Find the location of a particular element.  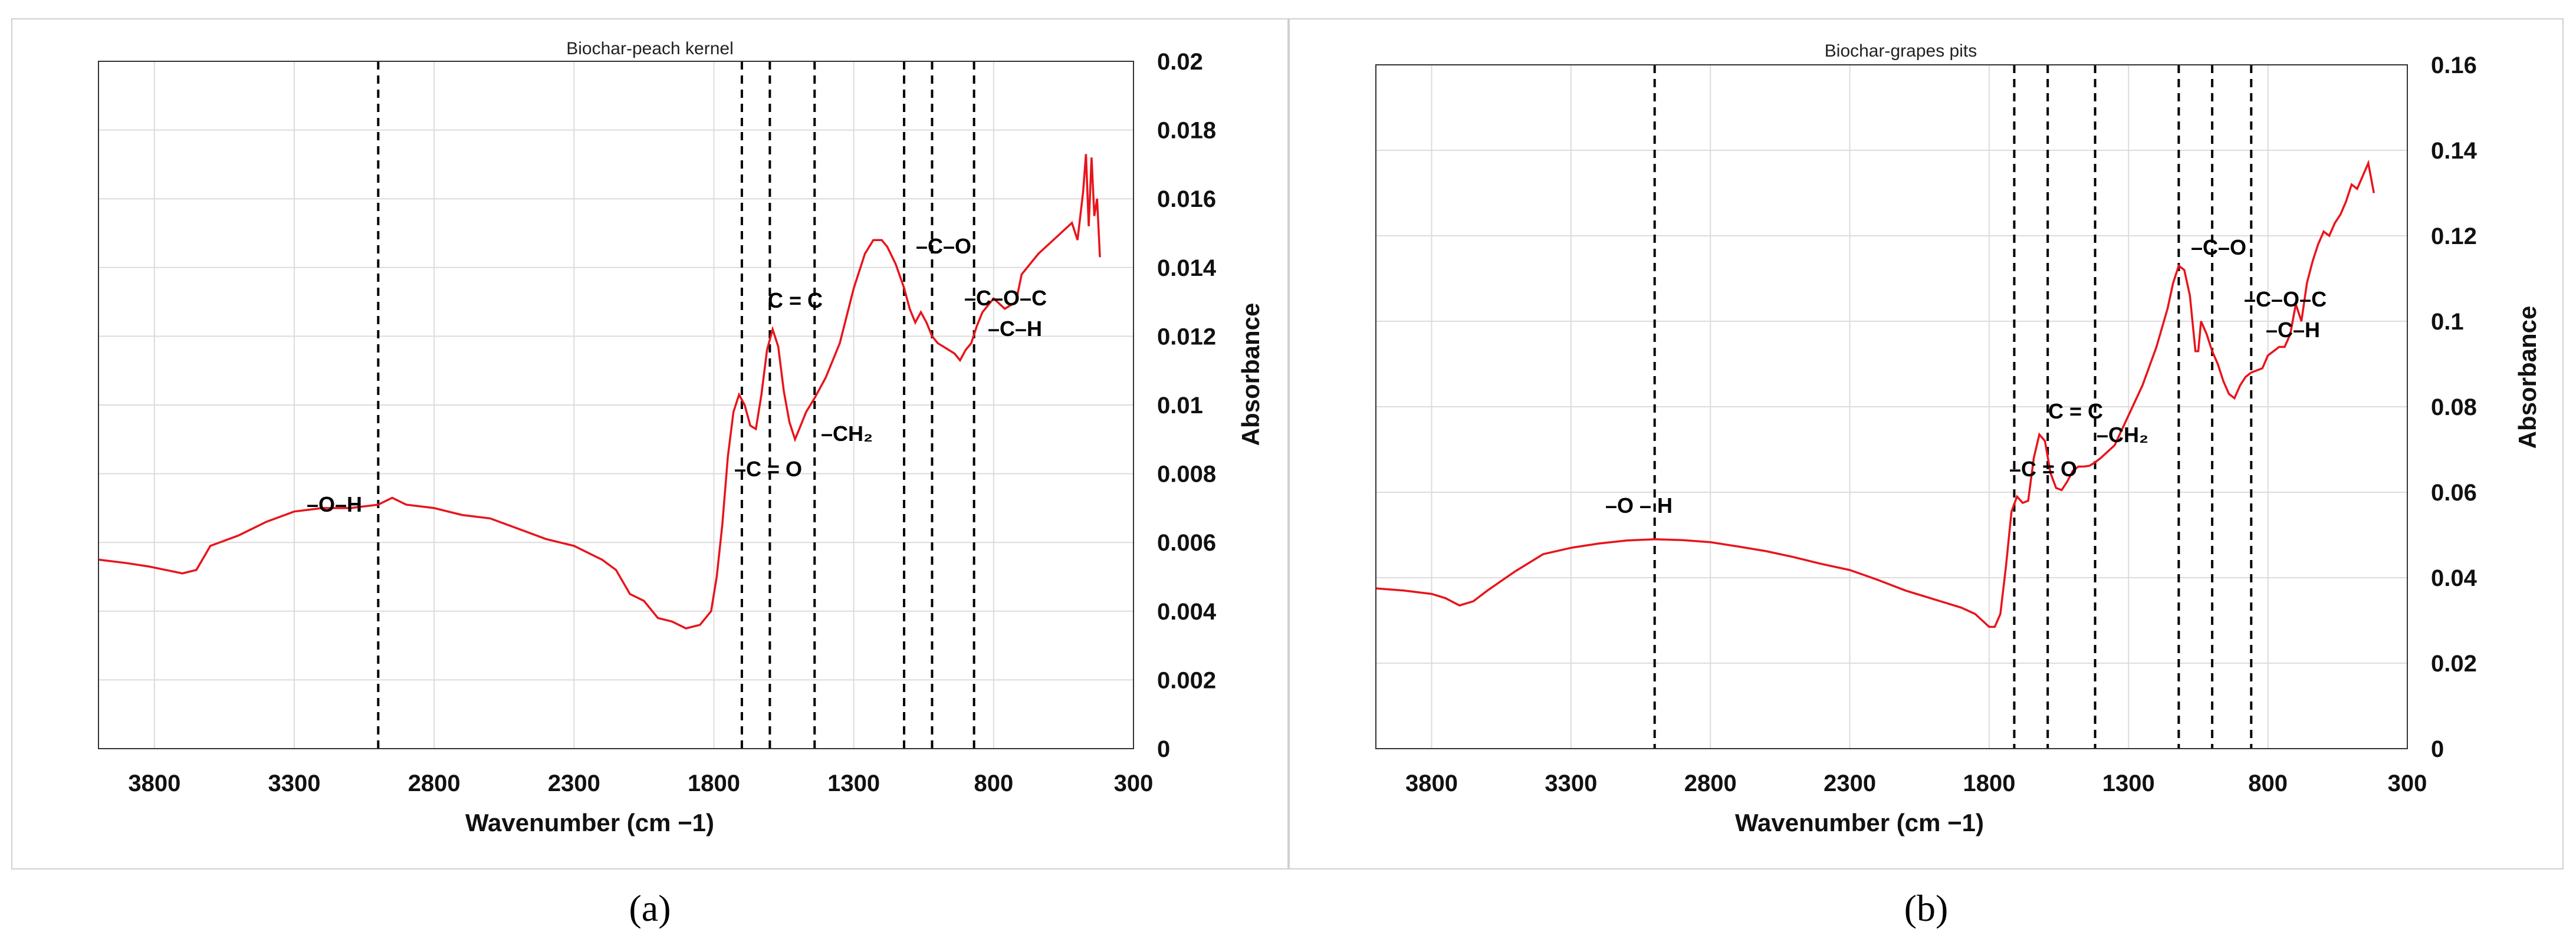

panel-b-y-axis-label: Absorbance is located at coordinates (2527, 377).